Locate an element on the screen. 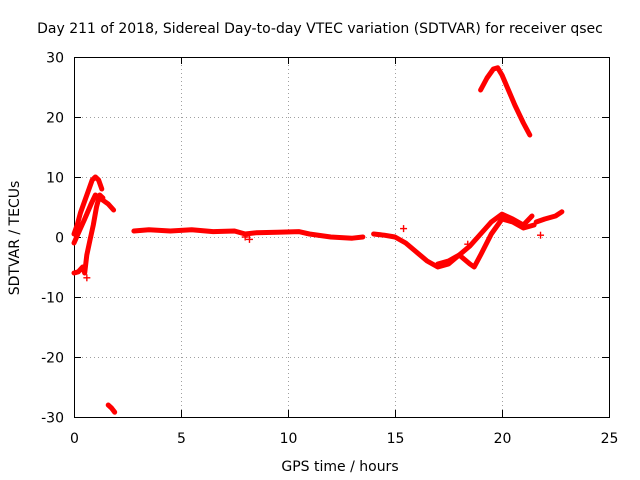 The height and width of the screenshot is (480, 640). series-evening-b is located at coordinates (486, 243).